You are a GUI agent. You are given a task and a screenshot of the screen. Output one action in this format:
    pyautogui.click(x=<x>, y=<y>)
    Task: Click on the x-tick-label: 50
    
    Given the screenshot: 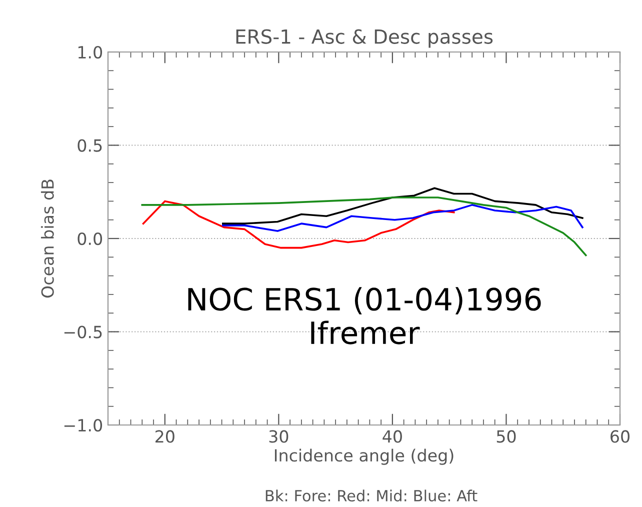 What is the action you would take?
    pyautogui.click(x=506, y=436)
    